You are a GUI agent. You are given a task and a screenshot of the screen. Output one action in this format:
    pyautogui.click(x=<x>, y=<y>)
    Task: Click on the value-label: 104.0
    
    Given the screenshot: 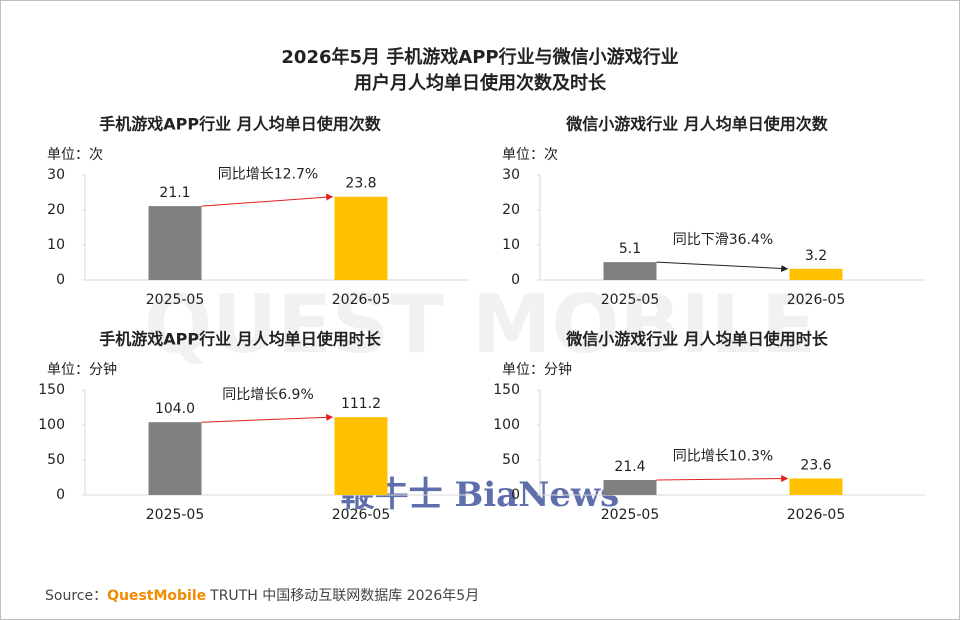 What is the action you would take?
    pyautogui.click(x=175, y=409)
    